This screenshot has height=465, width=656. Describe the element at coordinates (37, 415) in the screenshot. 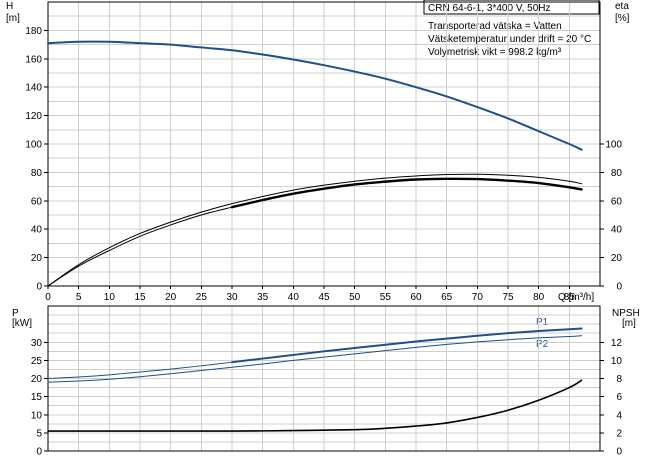

I see `left-tick-label: 10` at that location.